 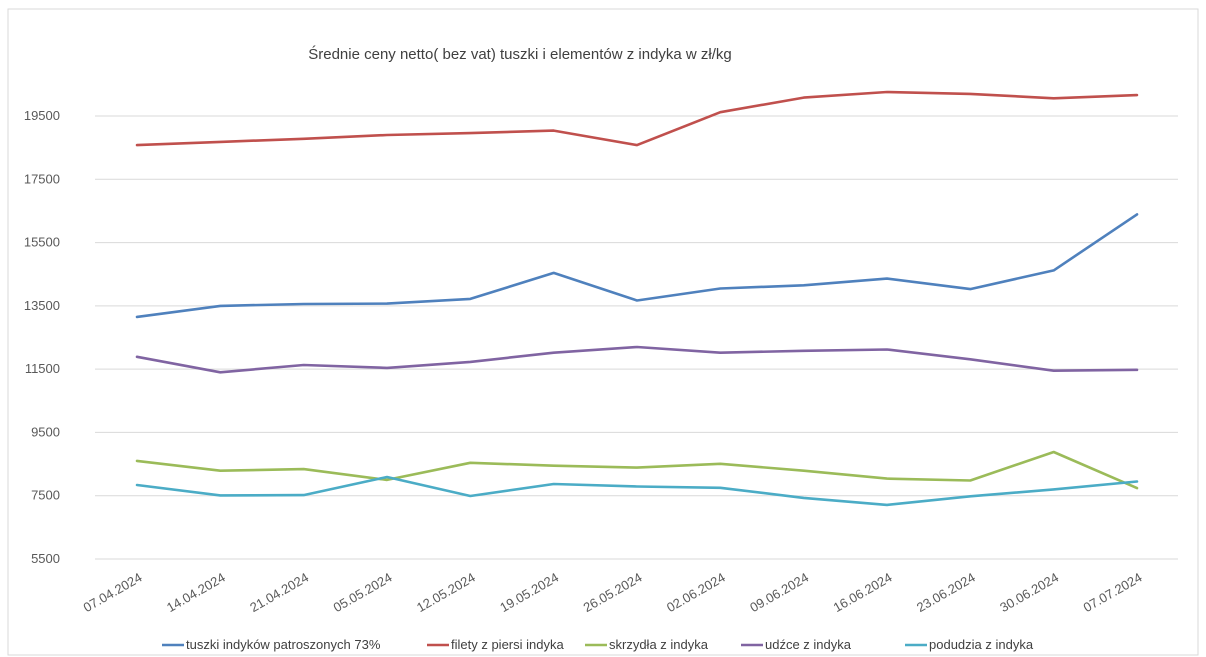 I want to click on x-tick-label: 30.06.2024, so click(x=1029, y=593).